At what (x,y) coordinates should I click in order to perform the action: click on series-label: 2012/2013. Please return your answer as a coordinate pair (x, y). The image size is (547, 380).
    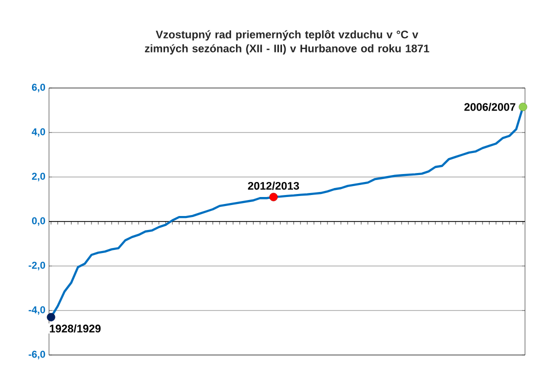
    Looking at the image, I should click on (274, 186).